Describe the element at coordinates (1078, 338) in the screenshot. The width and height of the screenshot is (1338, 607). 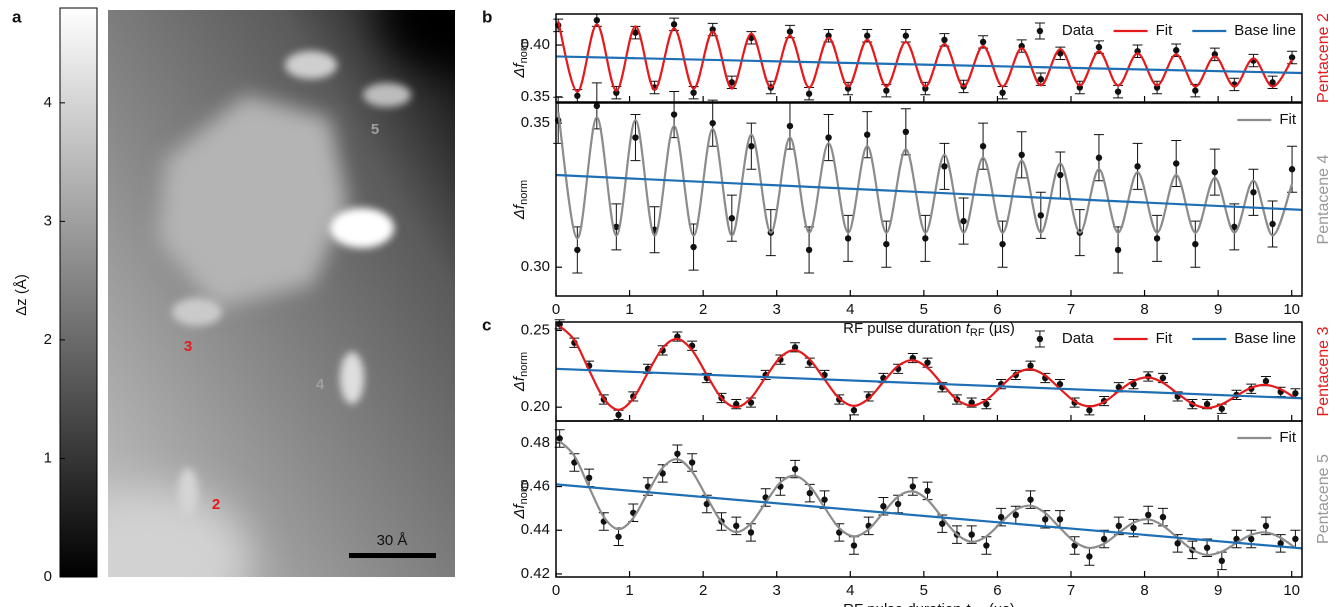
I see `legend-label: Data` at that location.